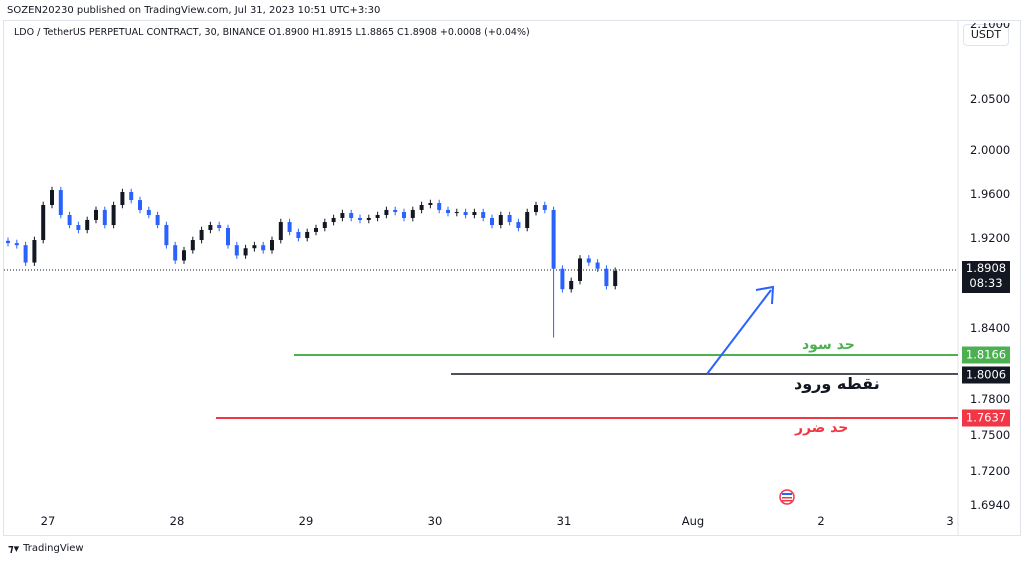 Image resolution: width=1024 pixels, height=562 pixels. I want to click on y-tick: 1.9600, so click(990, 194).